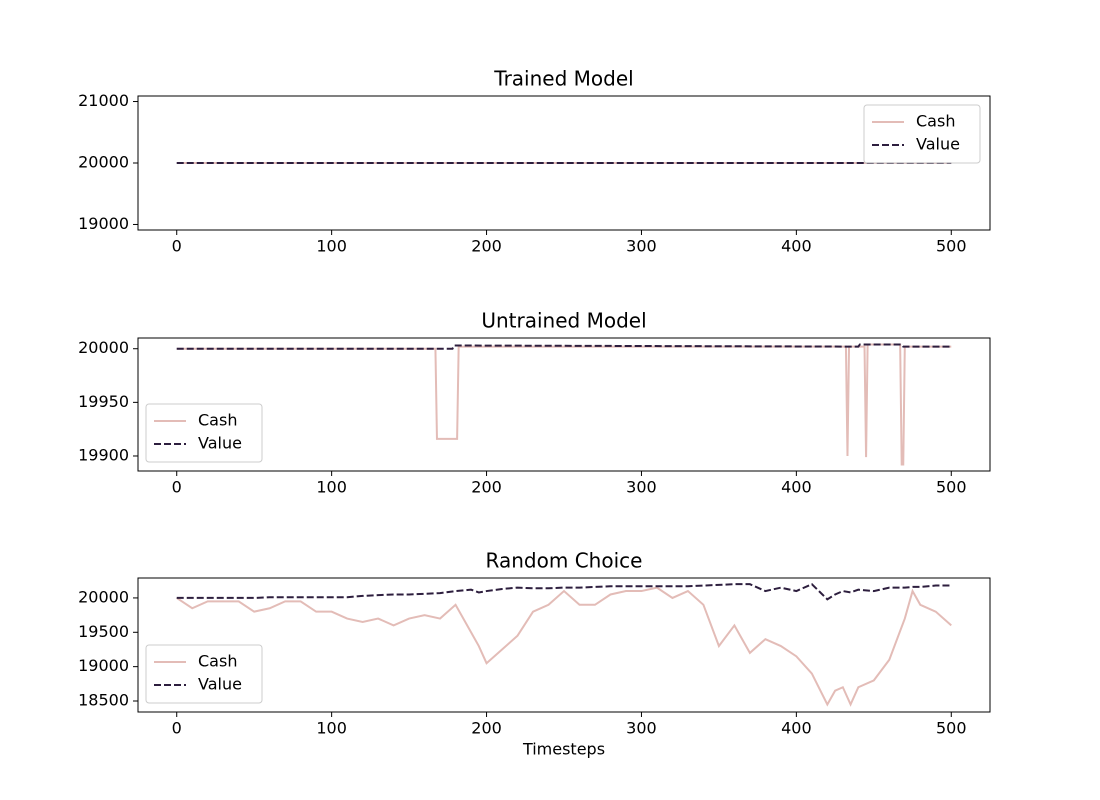 This screenshot has width=1100, height=800. Describe the element at coordinates (103, 700) in the screenshot. I see `y-tick-label: 18500` at that location.